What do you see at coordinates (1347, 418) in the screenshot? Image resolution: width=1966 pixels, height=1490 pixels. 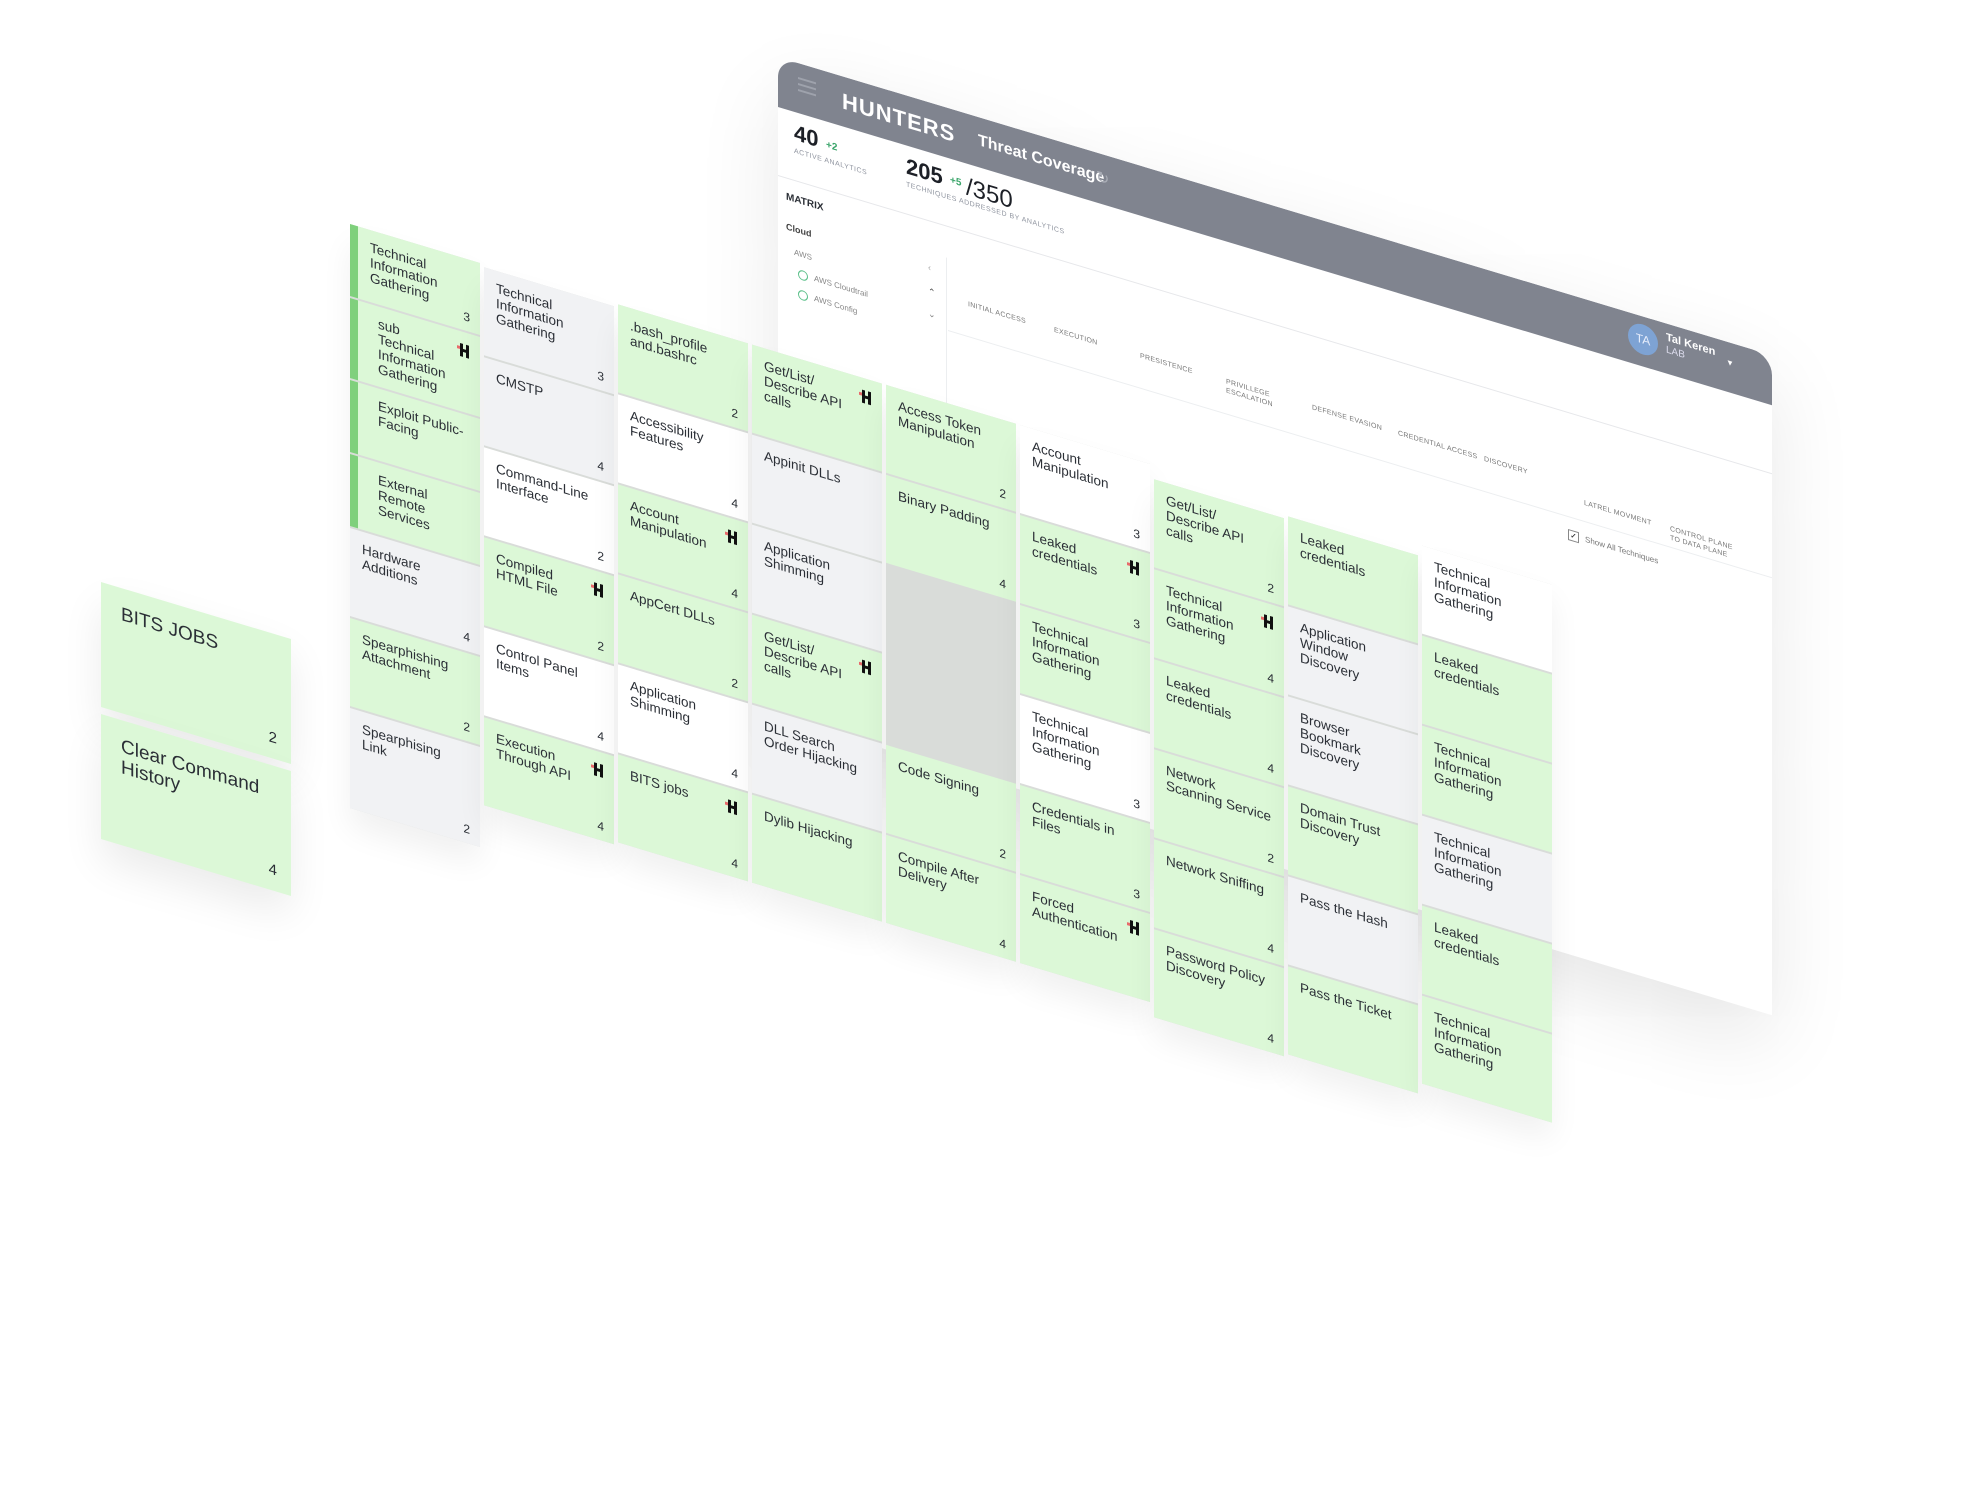 I see `column-header: DEFENSE EVASION` at bounding box center [1347, 418].